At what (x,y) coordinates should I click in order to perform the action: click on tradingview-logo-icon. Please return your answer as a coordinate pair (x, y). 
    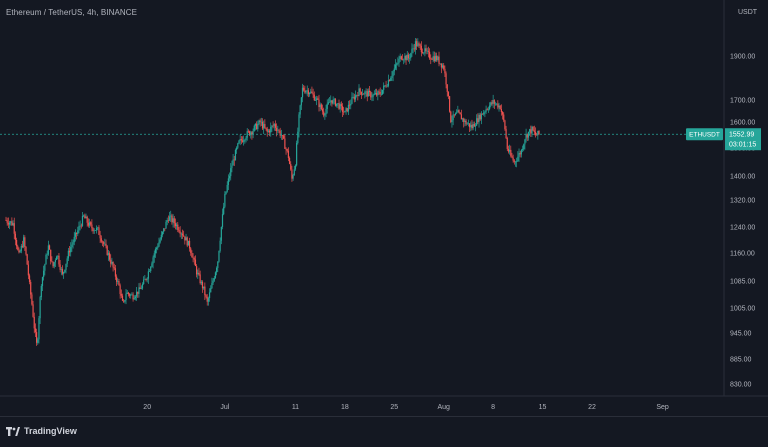
    Looking at the image, I should click on (13, 431).